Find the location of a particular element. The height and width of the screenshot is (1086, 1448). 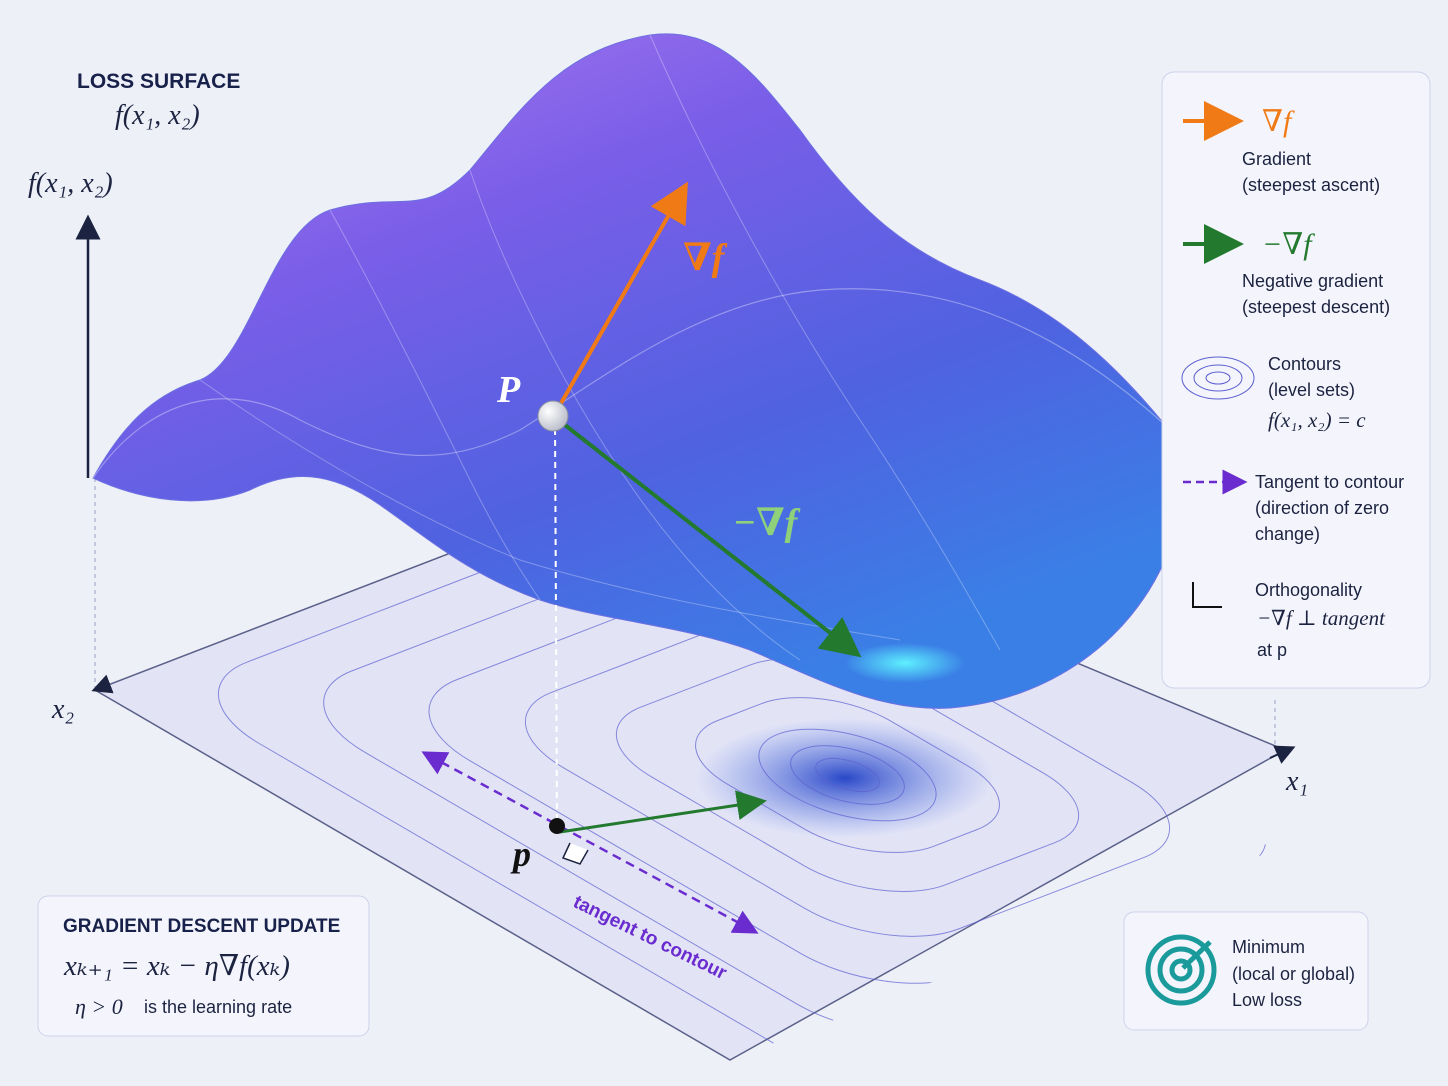

legend-contour is located at coordinates (1218, 378).